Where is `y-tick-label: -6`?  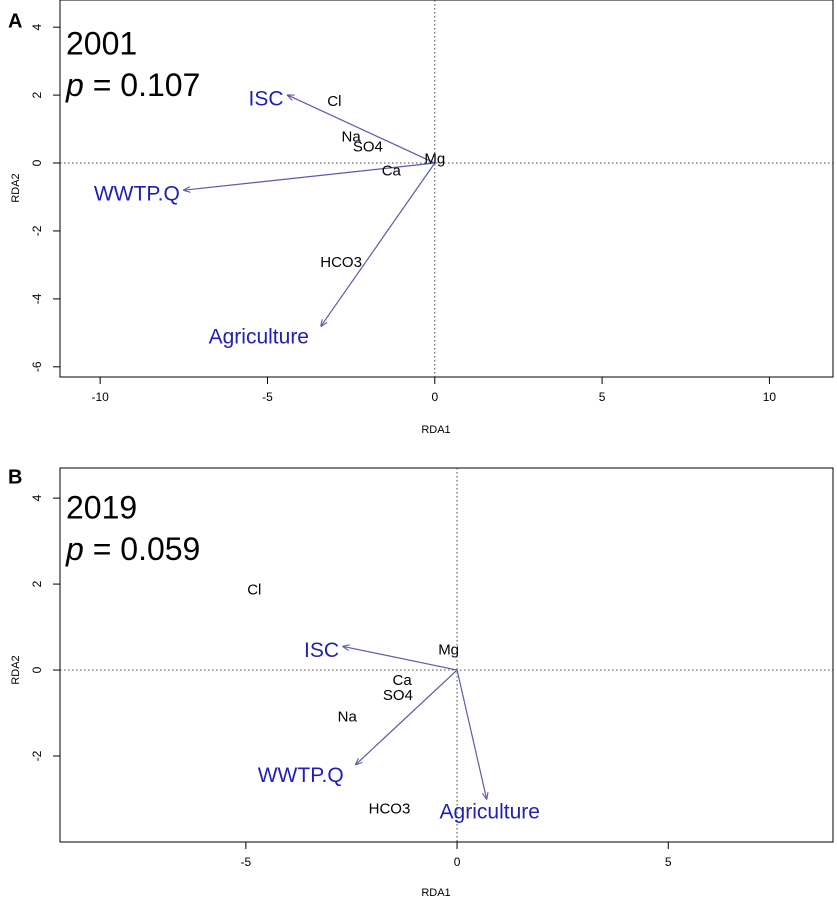 y-tick-label: -6 is located at coordinates (37, 366).